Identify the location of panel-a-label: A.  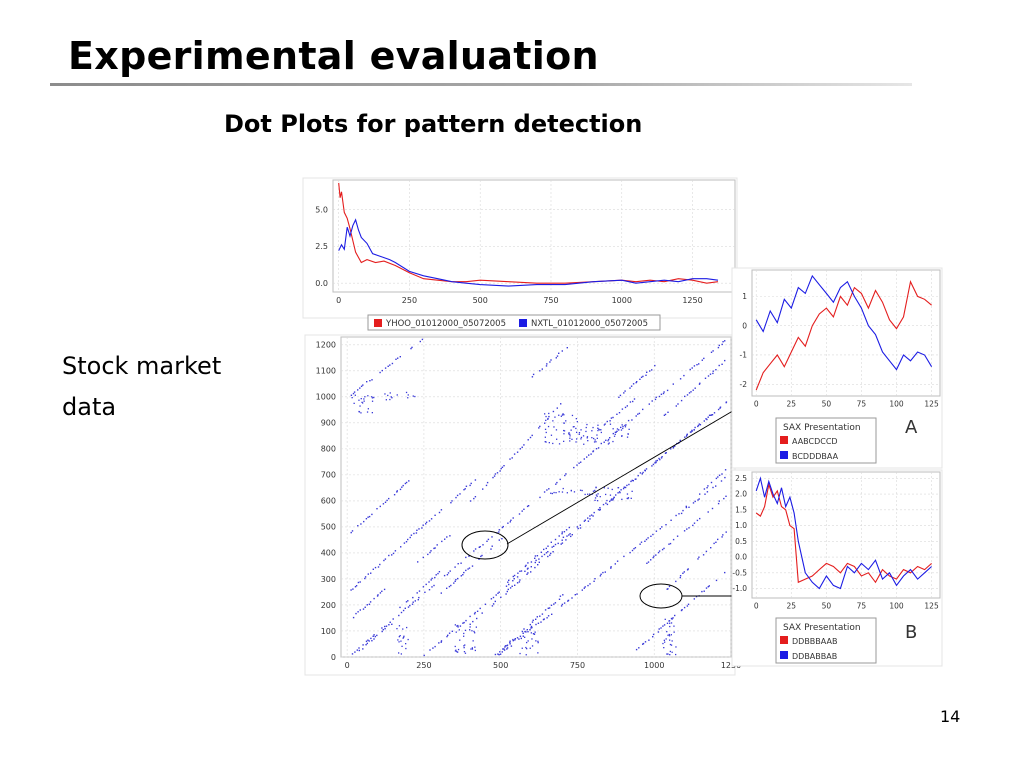
(911, 427).